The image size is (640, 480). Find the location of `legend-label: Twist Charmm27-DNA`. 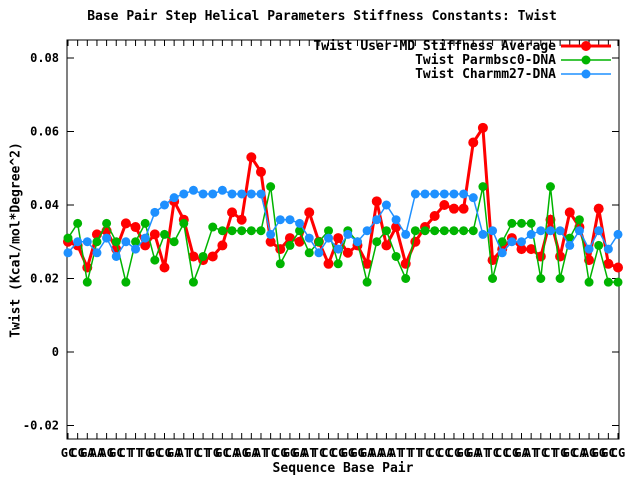

legend-label: Twist Charmm27-DNA is located at coordinates (485, 74).